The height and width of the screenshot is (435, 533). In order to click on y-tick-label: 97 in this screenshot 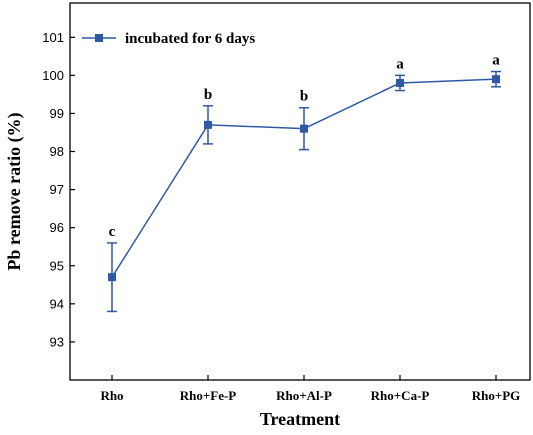, I will do `click(57, 189)`.